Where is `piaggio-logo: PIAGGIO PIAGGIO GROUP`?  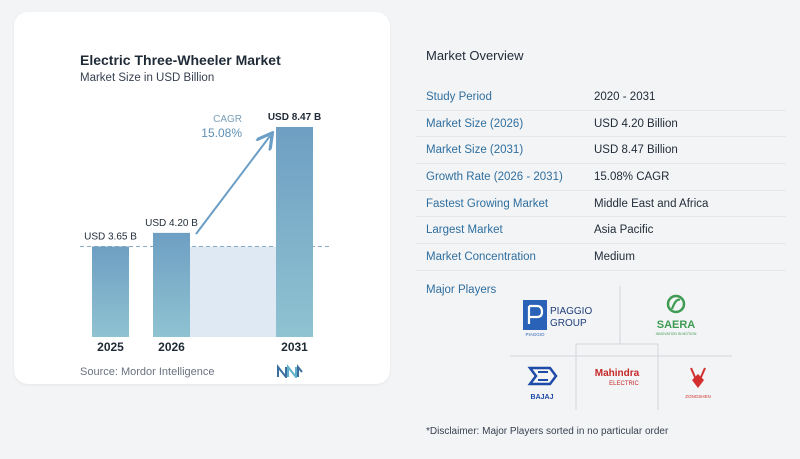 piaggio-logo: PIAGGIO PIAGGIO GROUP is located at coordinates (557, 318).